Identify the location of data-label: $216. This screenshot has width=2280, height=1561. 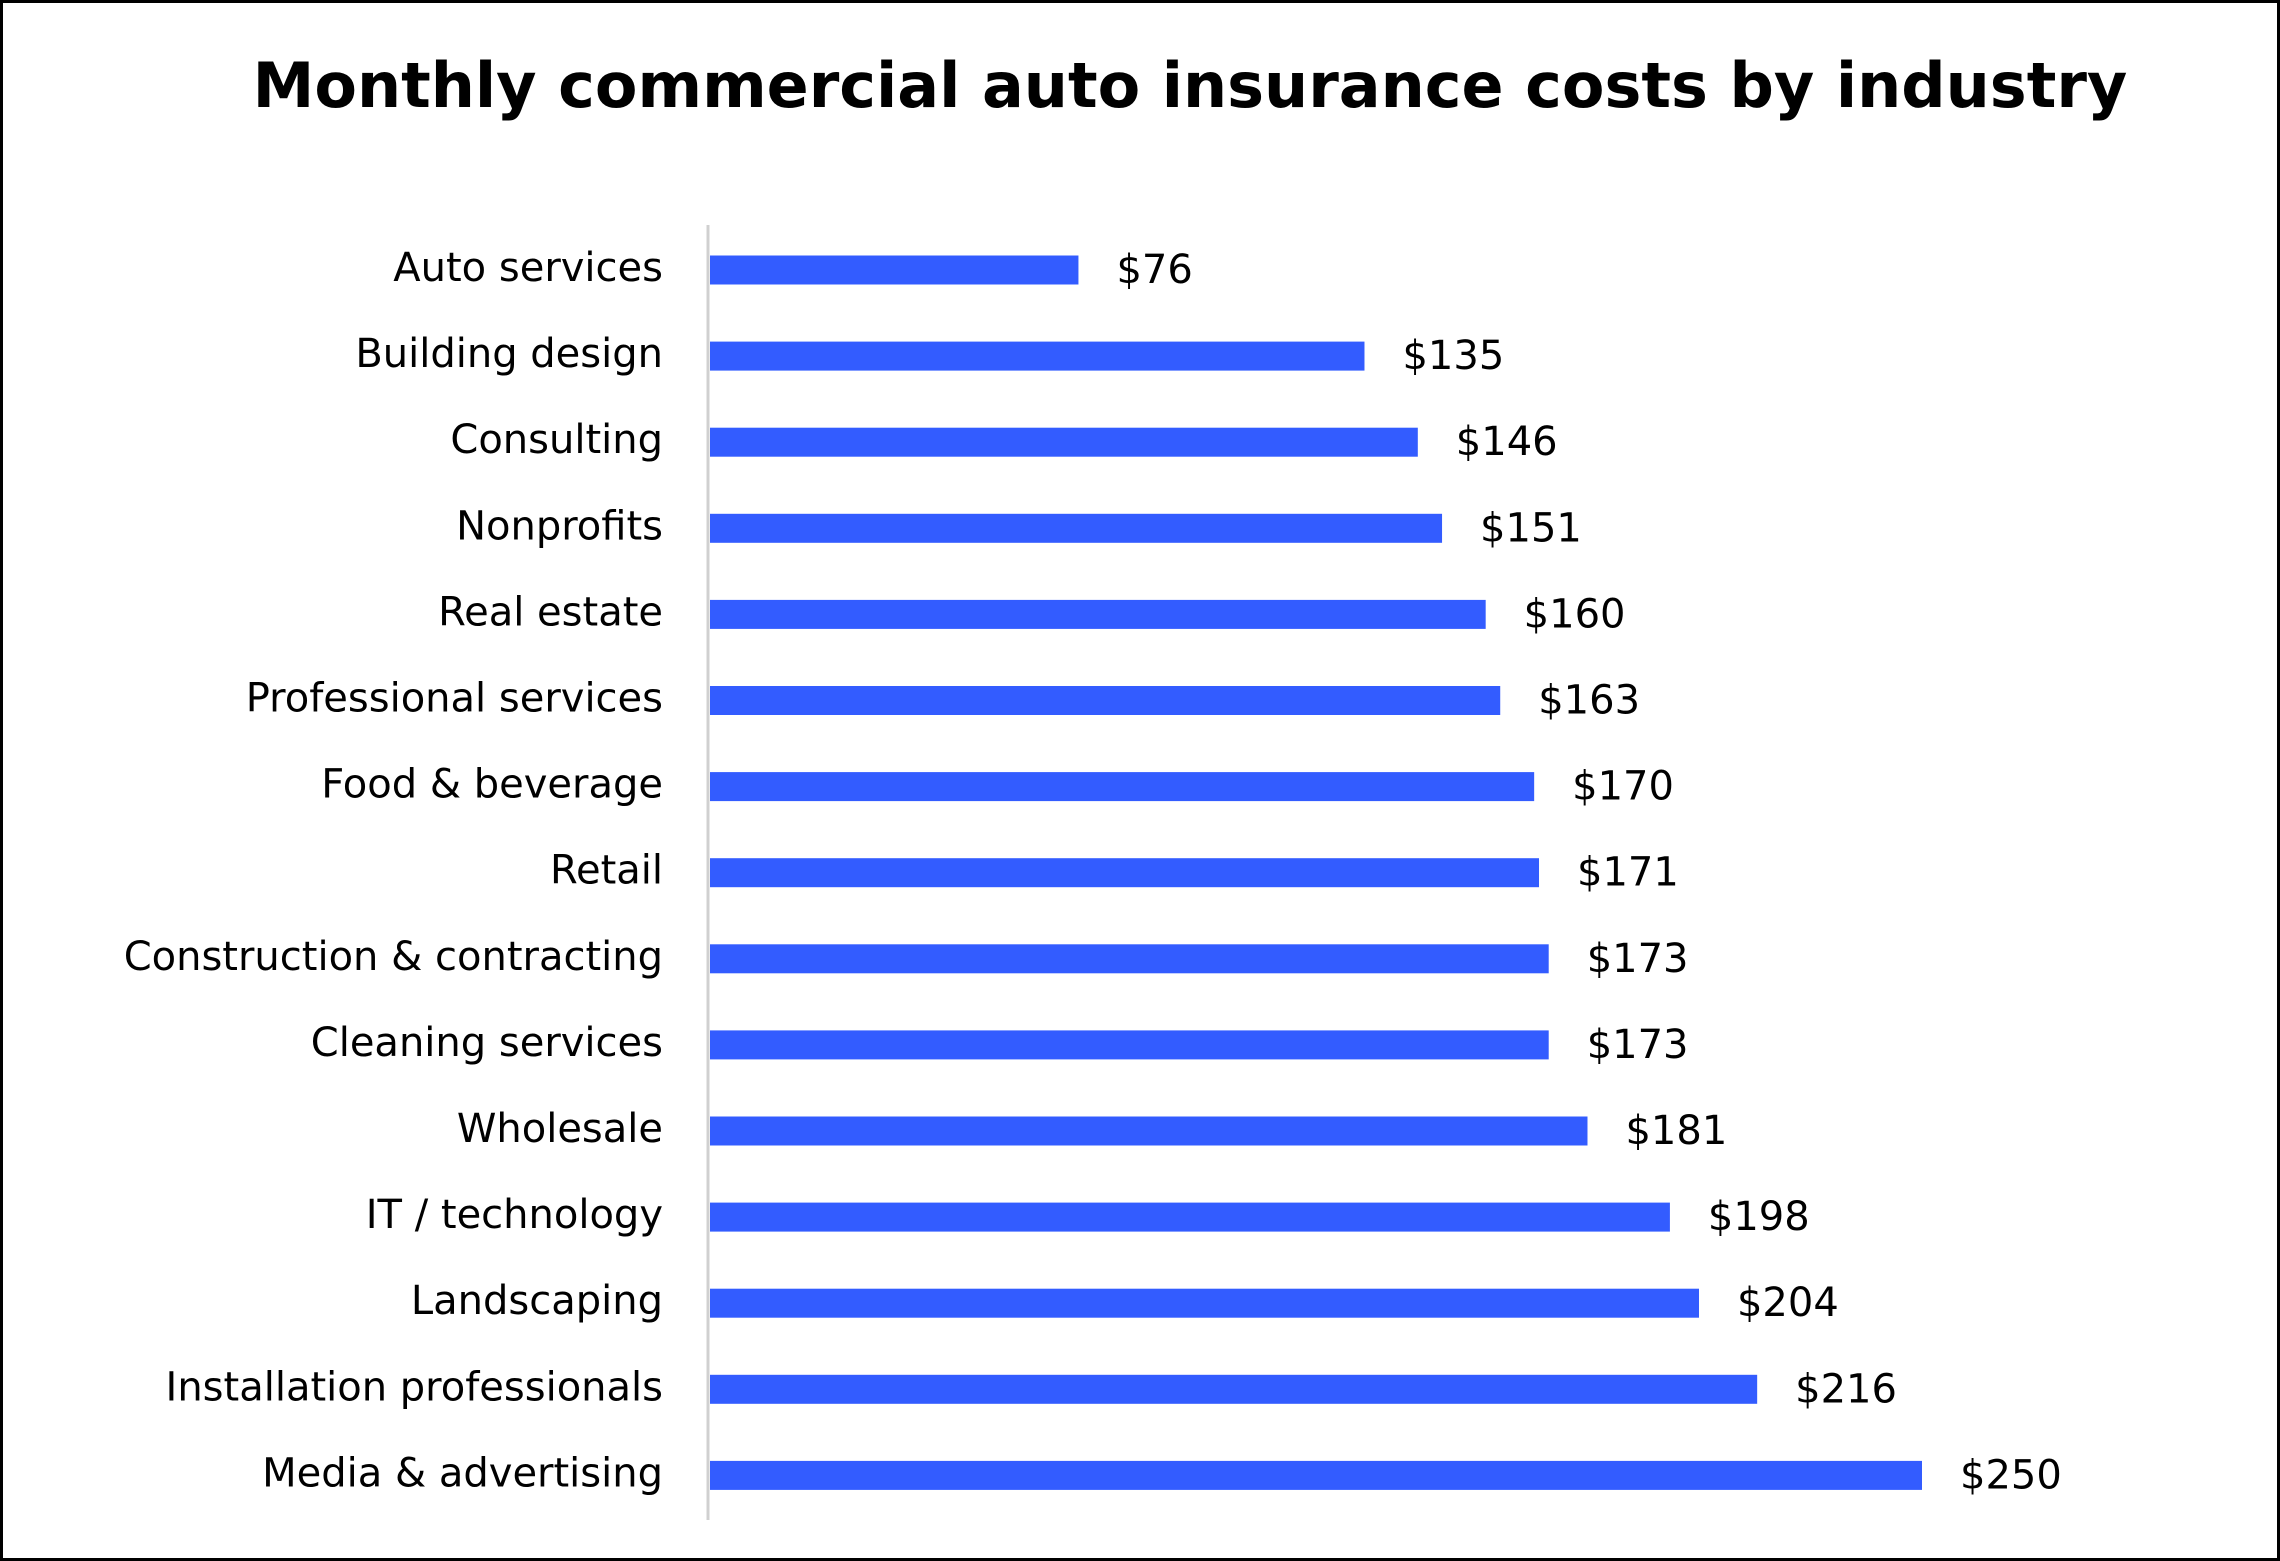
(1846, 1389).